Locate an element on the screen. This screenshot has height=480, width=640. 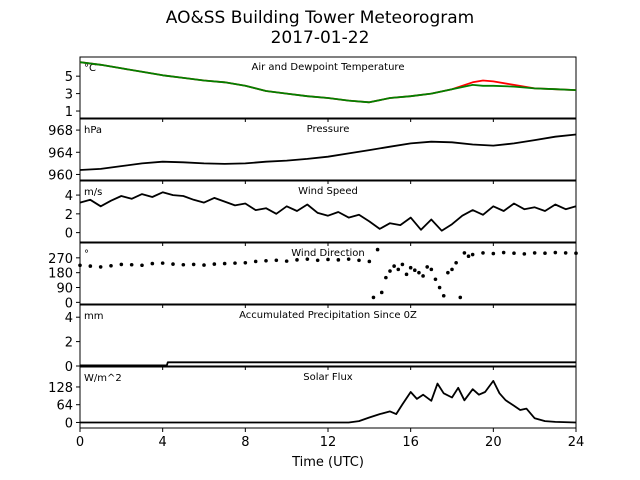
ytick-label-0-0: 1 is located at coordinates (69, 112).